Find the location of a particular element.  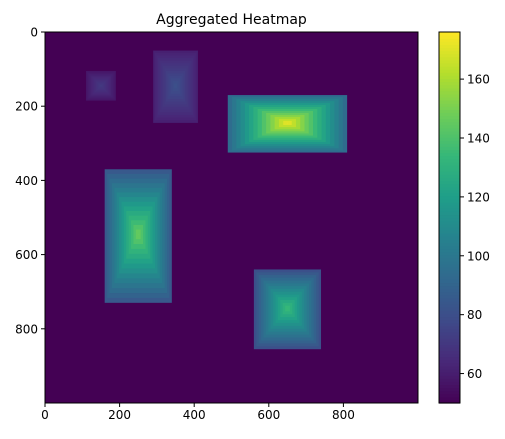

y-tick-label: 400 is located at coordinates (26, 181).